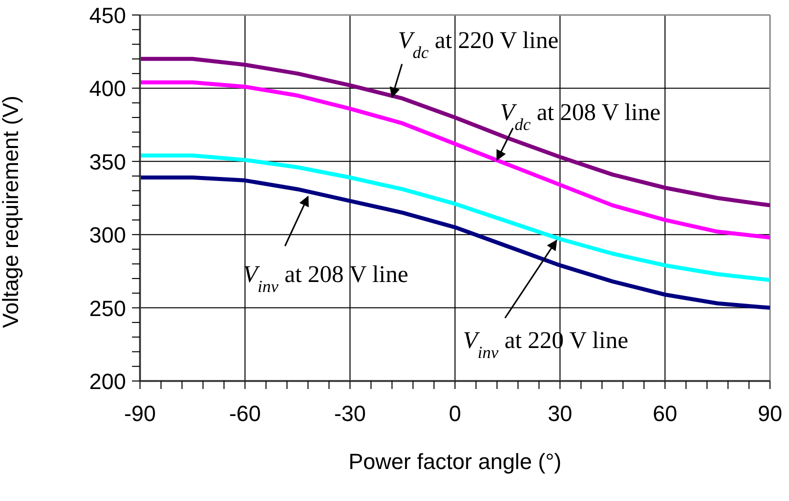 The image size is (789, 501). Describe the element at coordinates (140, 413) in the screenshot. I see `x-tick-label: -90` at that location.